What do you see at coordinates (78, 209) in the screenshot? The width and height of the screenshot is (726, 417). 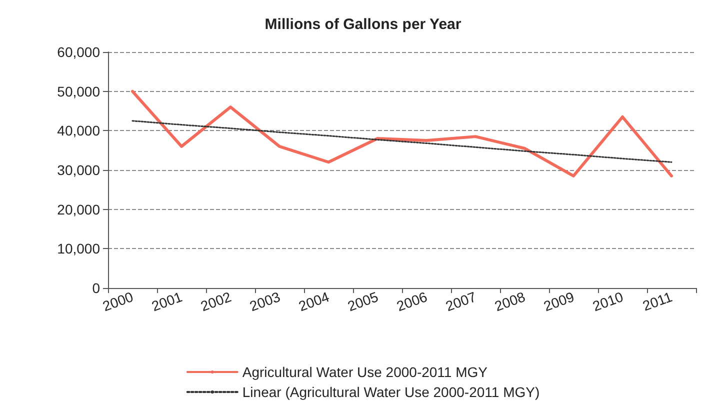 I see `y-tick-label: 20,000` at bounding box center [78, 209].